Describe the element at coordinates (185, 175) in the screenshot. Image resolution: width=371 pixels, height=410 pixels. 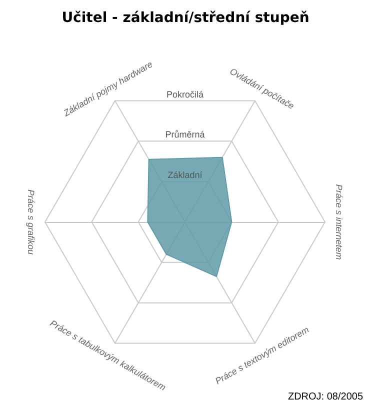
I see `y-tick-label: Základní` at that location.